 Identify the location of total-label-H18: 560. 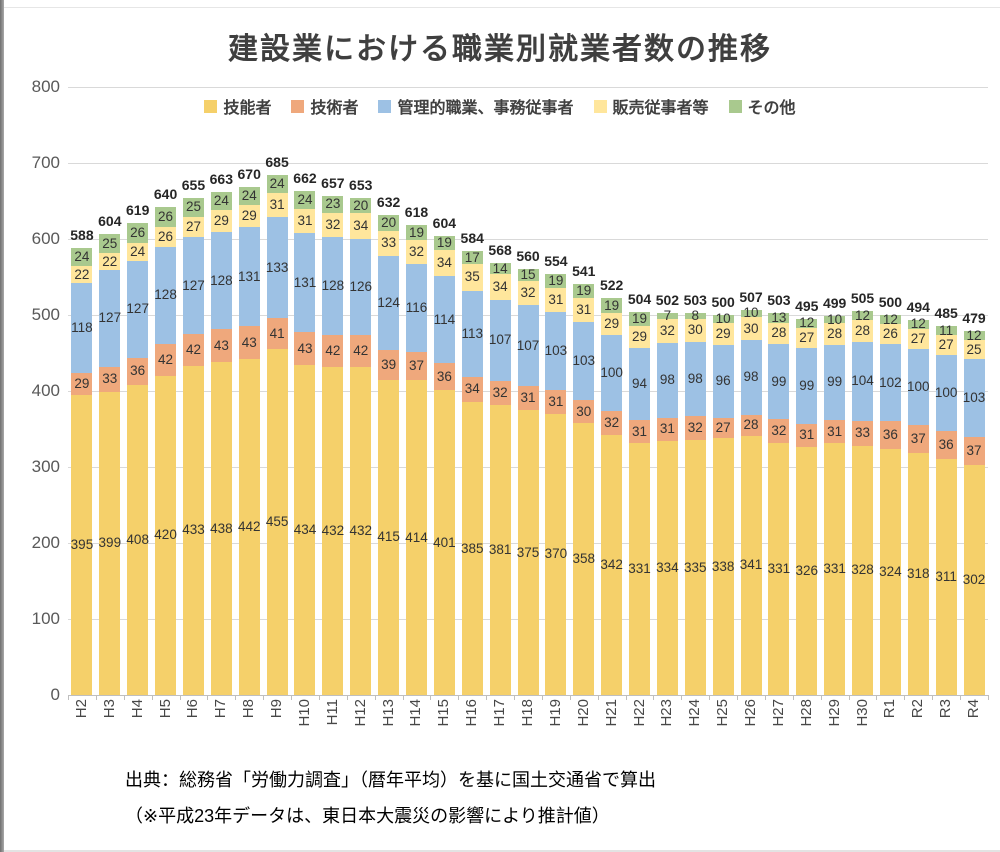
(528, 256).